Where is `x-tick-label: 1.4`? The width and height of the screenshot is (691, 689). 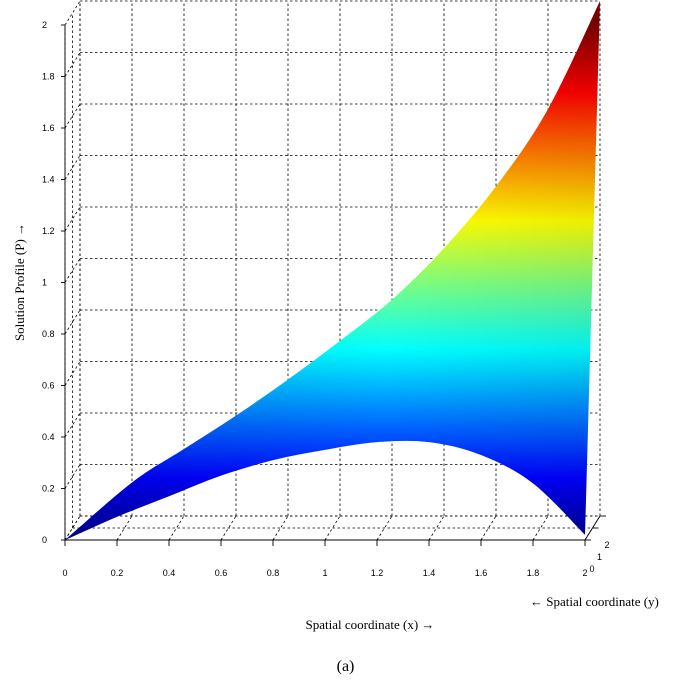 x-tick-label: 1.4 is located at coordinates (429, 573).